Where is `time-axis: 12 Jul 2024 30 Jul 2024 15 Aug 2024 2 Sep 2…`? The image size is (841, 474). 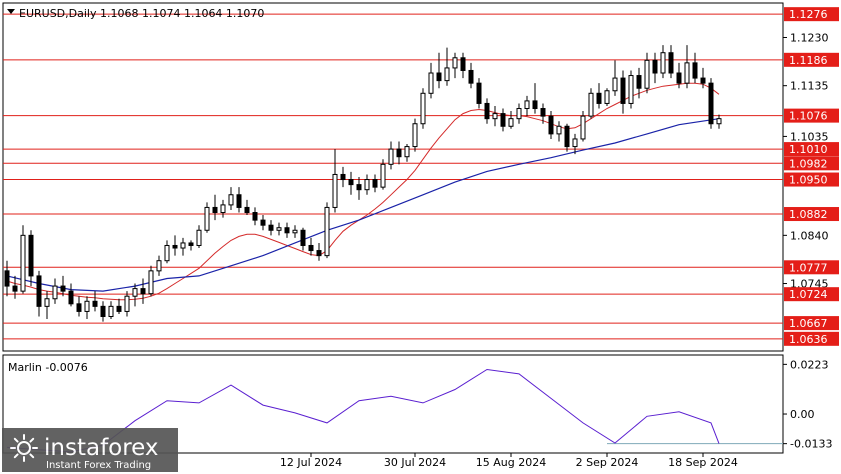
time-axis: 12 Jul 2024 30 Jul 2024 15 Aug 2024 2 Sep 2… is located at coordinates (509, 461).